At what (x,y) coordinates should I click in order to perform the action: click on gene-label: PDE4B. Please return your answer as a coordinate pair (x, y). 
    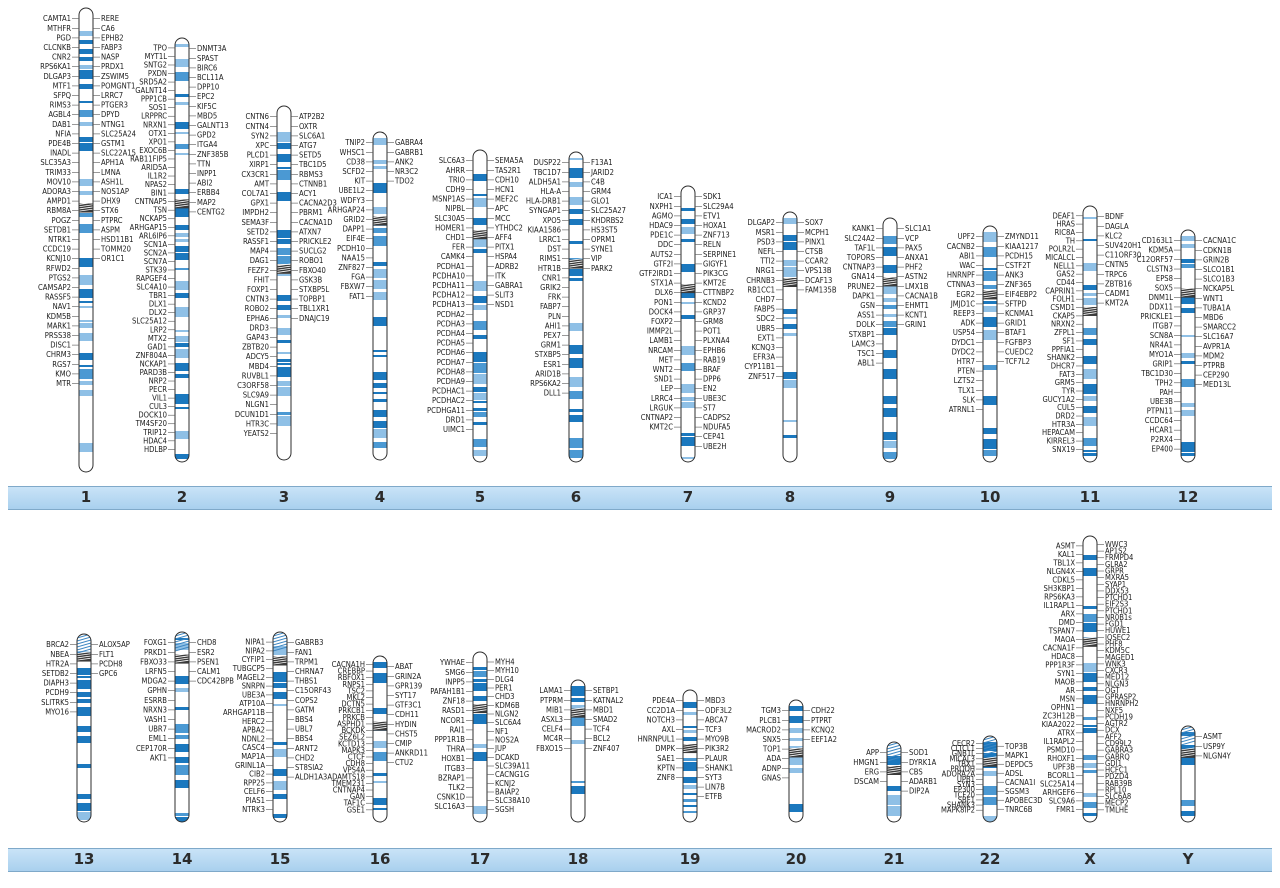
    Looking at the image, I should click on (59, 143).